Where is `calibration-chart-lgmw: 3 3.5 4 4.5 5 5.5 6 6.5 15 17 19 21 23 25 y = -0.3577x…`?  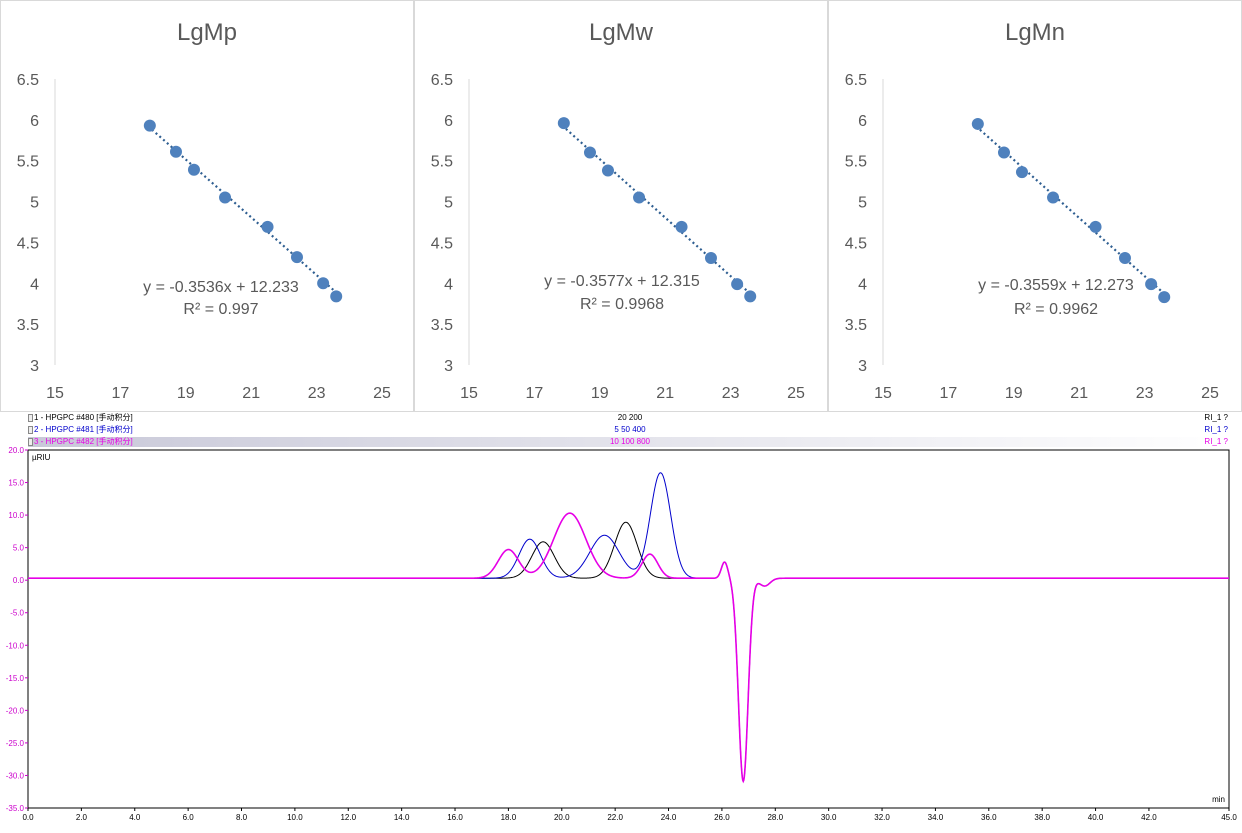
calibration-chart-lgmw: 3 3.5 4 4.5 5 5.5 6 6.5 15 17 19 21 23 25 y = -0.3577x… is located at coordinates (618, 237).